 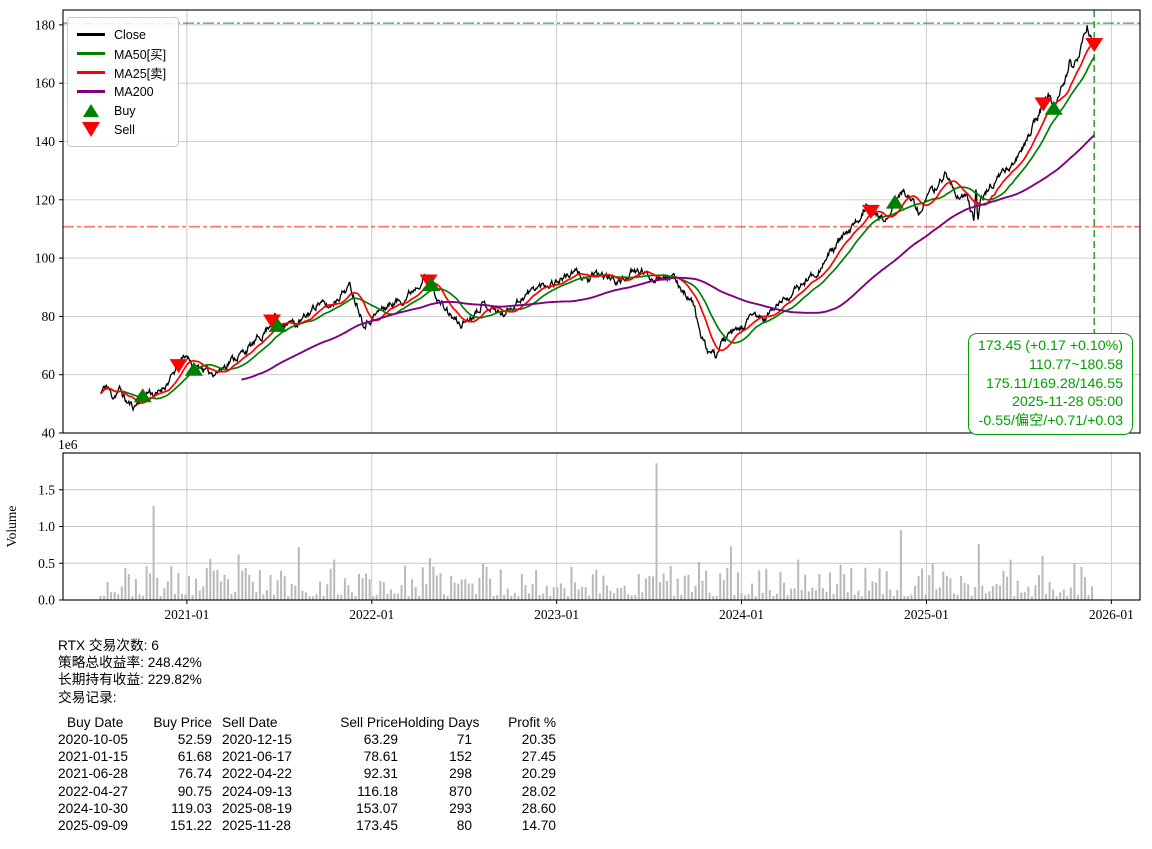 I want to click on volume-tick-label: 0.0, so click(x=46, y=600).